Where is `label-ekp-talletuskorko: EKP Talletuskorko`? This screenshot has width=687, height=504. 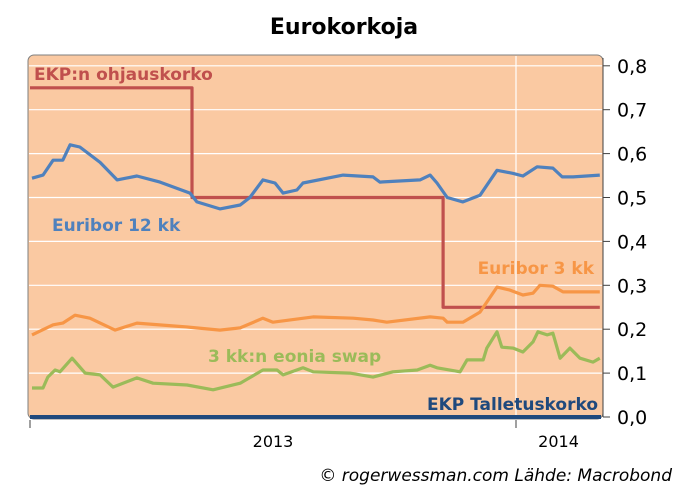 label-ekp-talletuskorko: EKP Talletuskorko is located at coordinates (512, 405).